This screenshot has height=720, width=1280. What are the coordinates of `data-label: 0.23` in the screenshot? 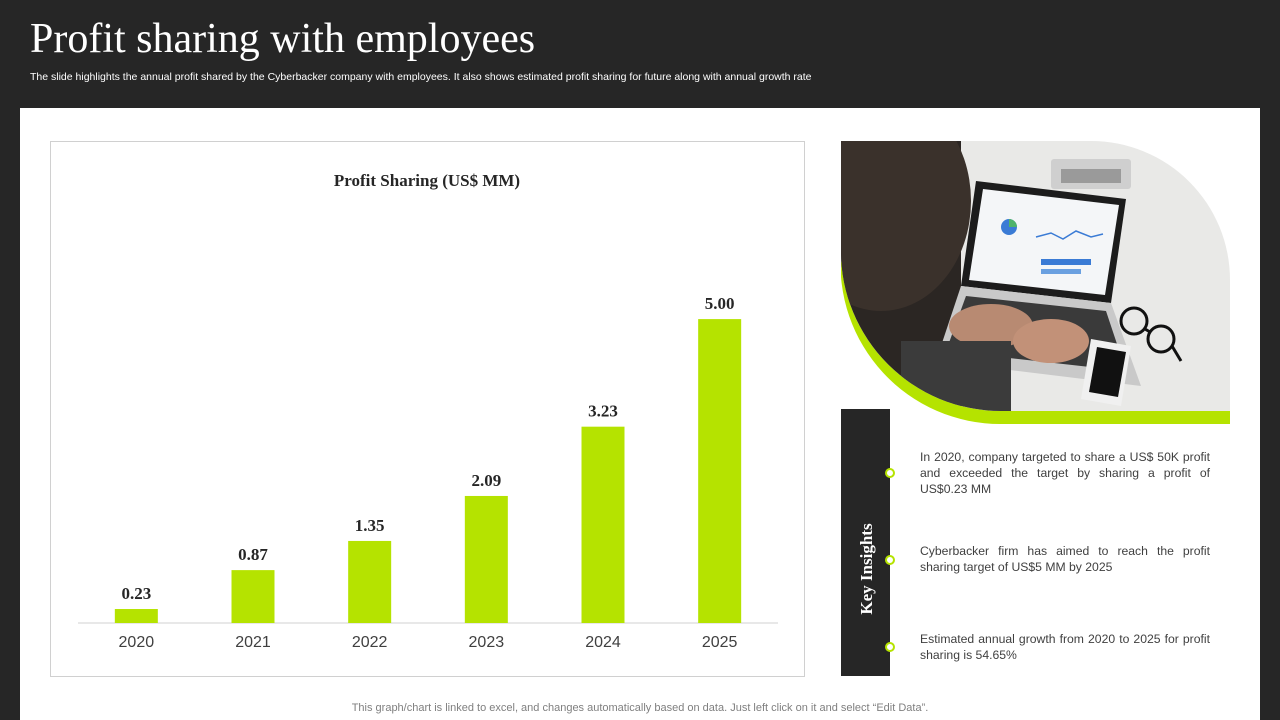 It's located at (136, 593).